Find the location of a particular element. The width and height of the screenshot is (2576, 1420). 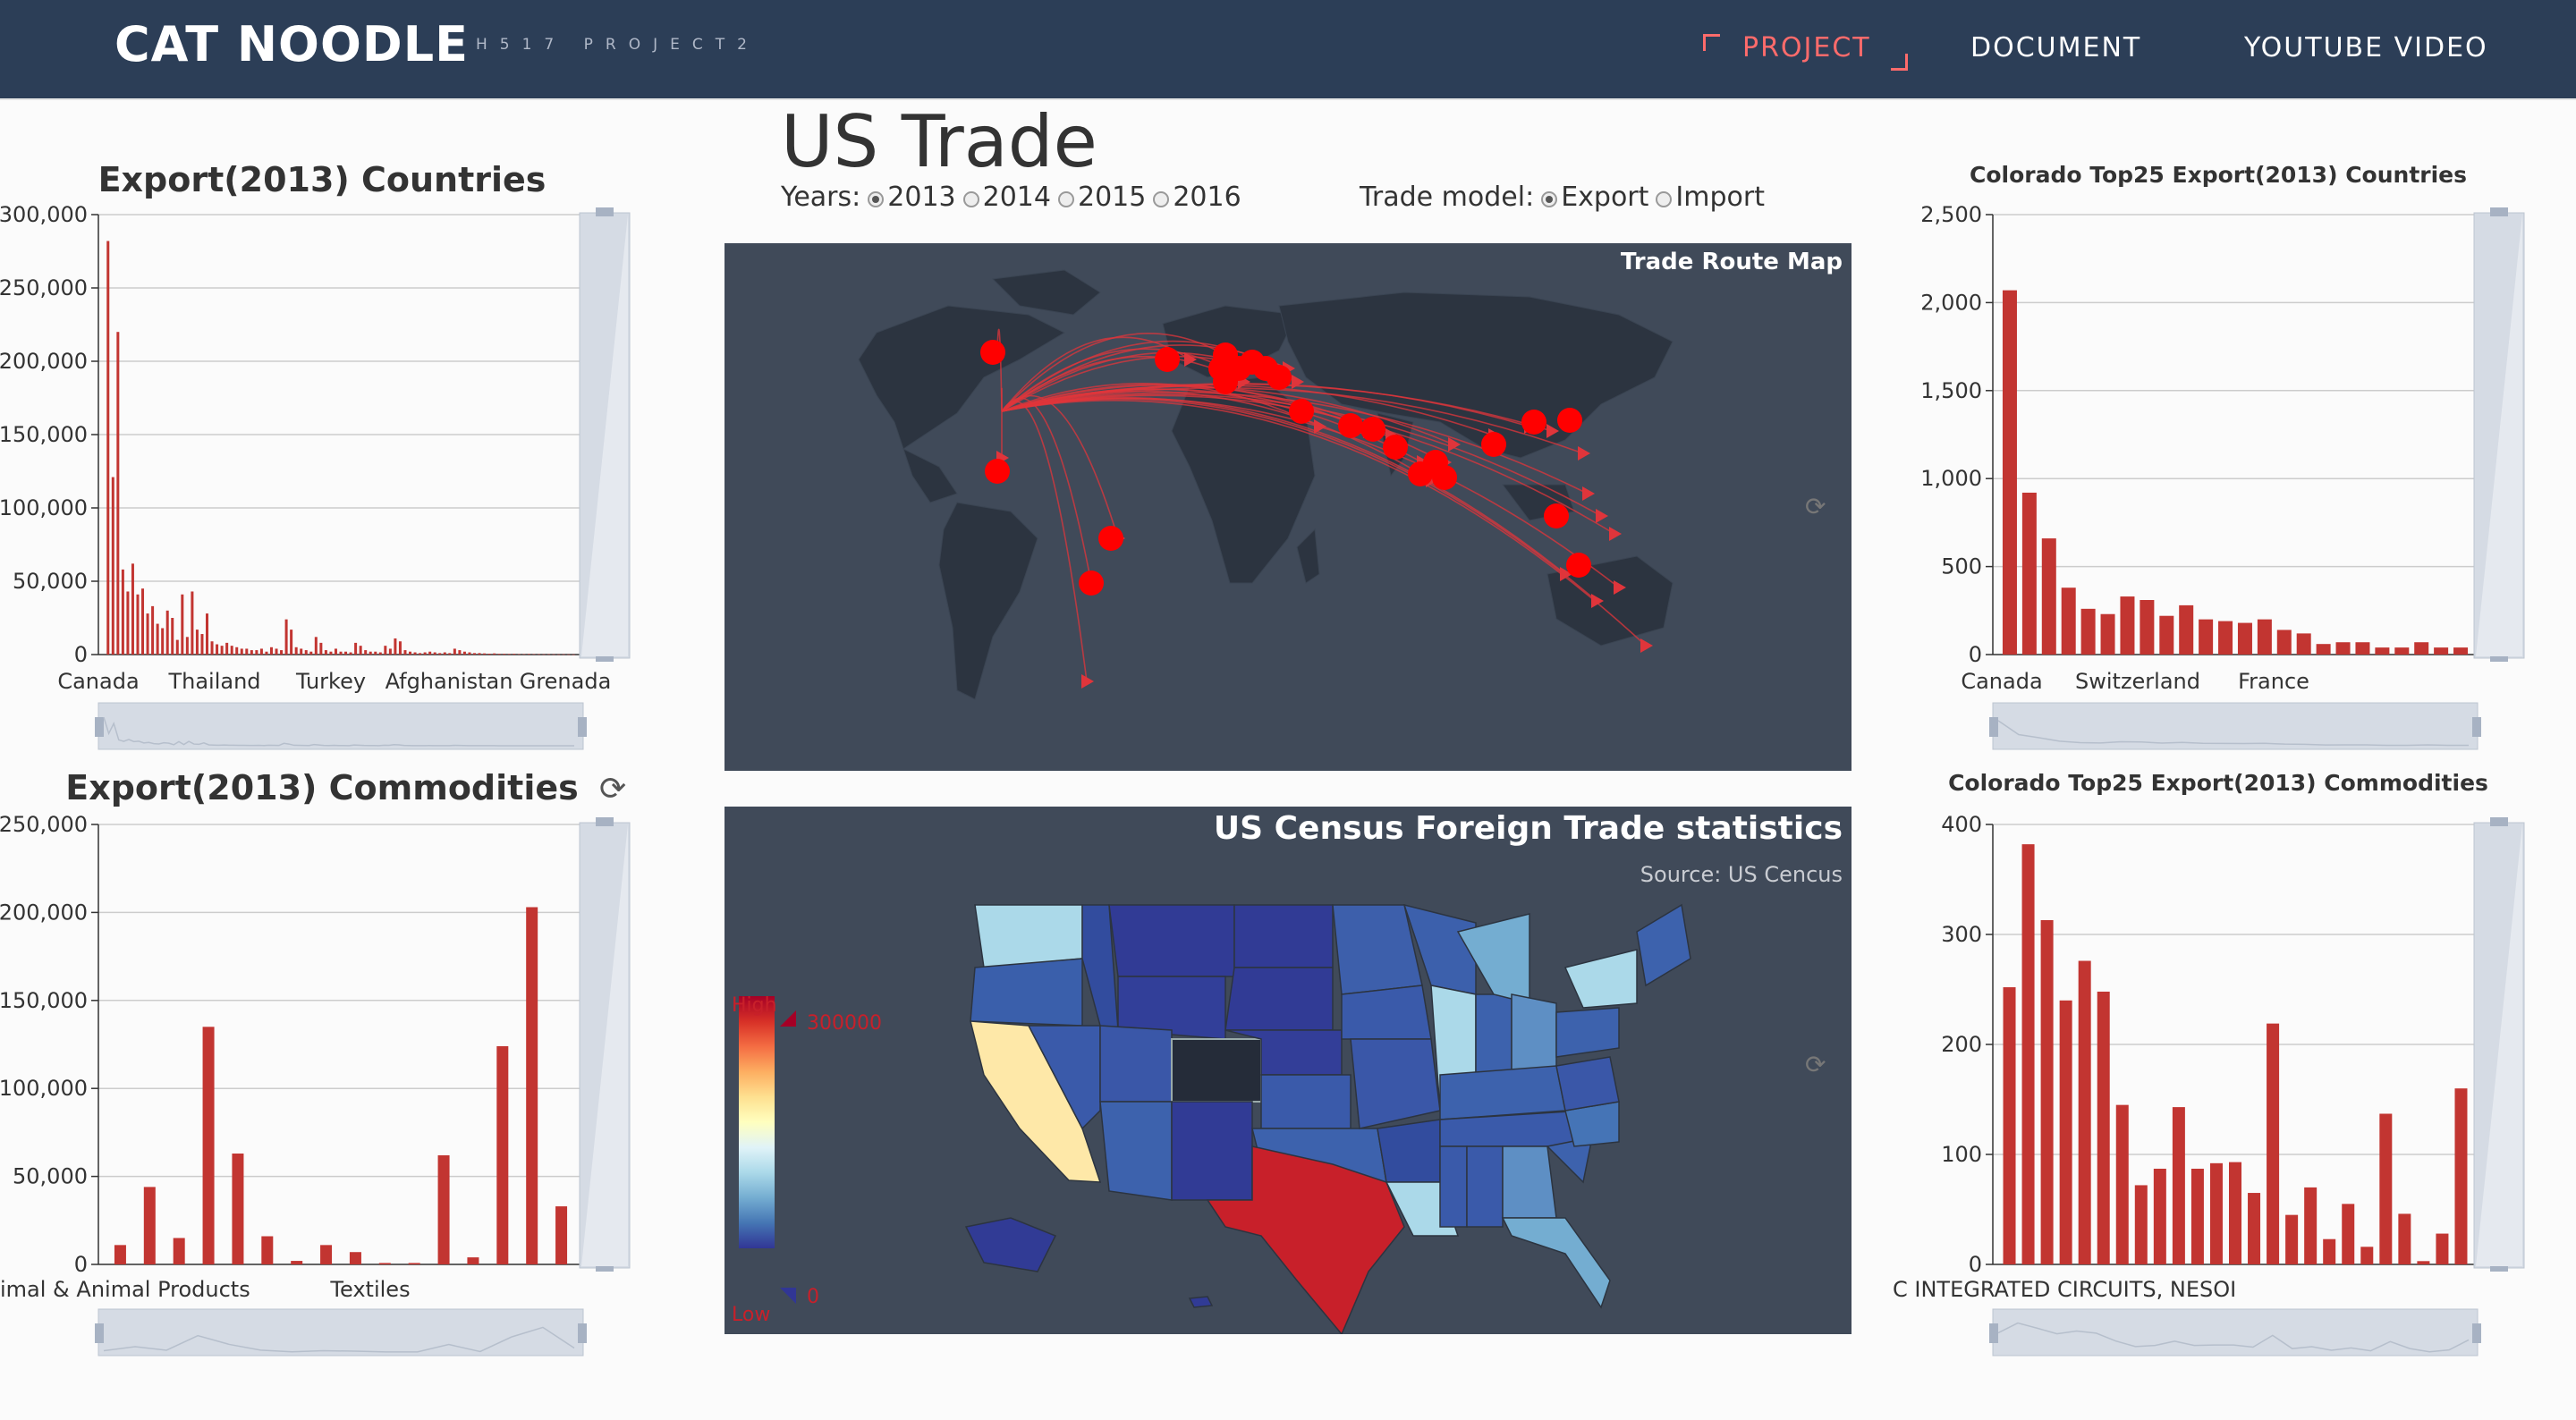

export-commodities-ytick-label: 200,000 is located at coordinates (44, 913).